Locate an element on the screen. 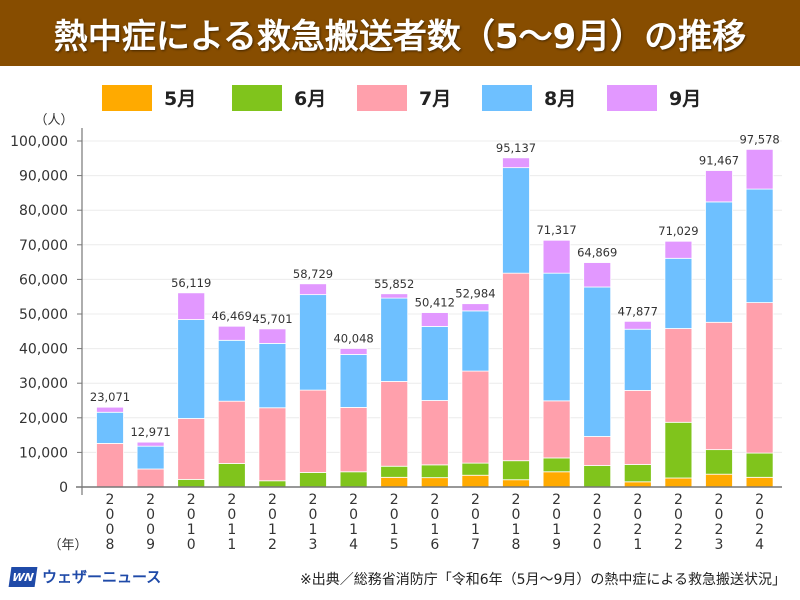  total-label: 23,071 is located at coordinates (110, 397).